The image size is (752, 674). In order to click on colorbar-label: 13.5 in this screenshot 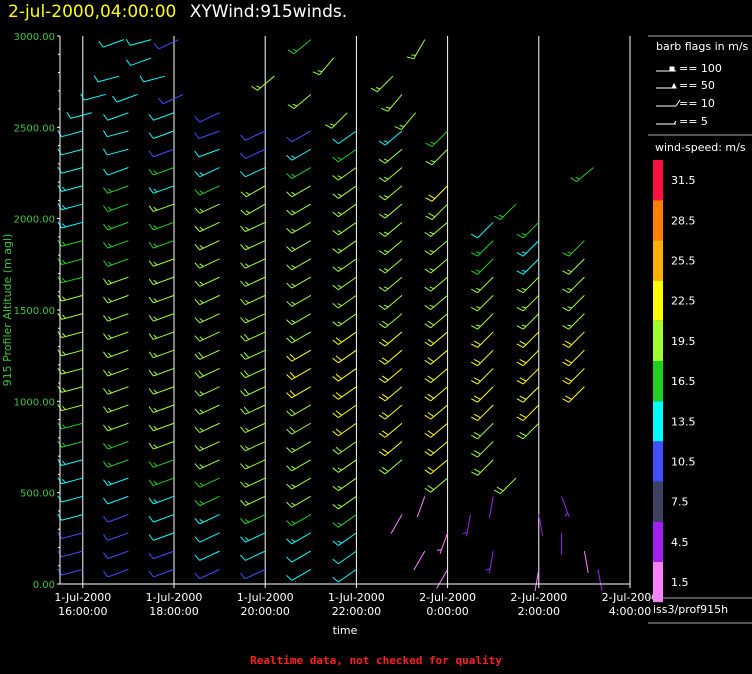, I will do `click(683, 421)`.